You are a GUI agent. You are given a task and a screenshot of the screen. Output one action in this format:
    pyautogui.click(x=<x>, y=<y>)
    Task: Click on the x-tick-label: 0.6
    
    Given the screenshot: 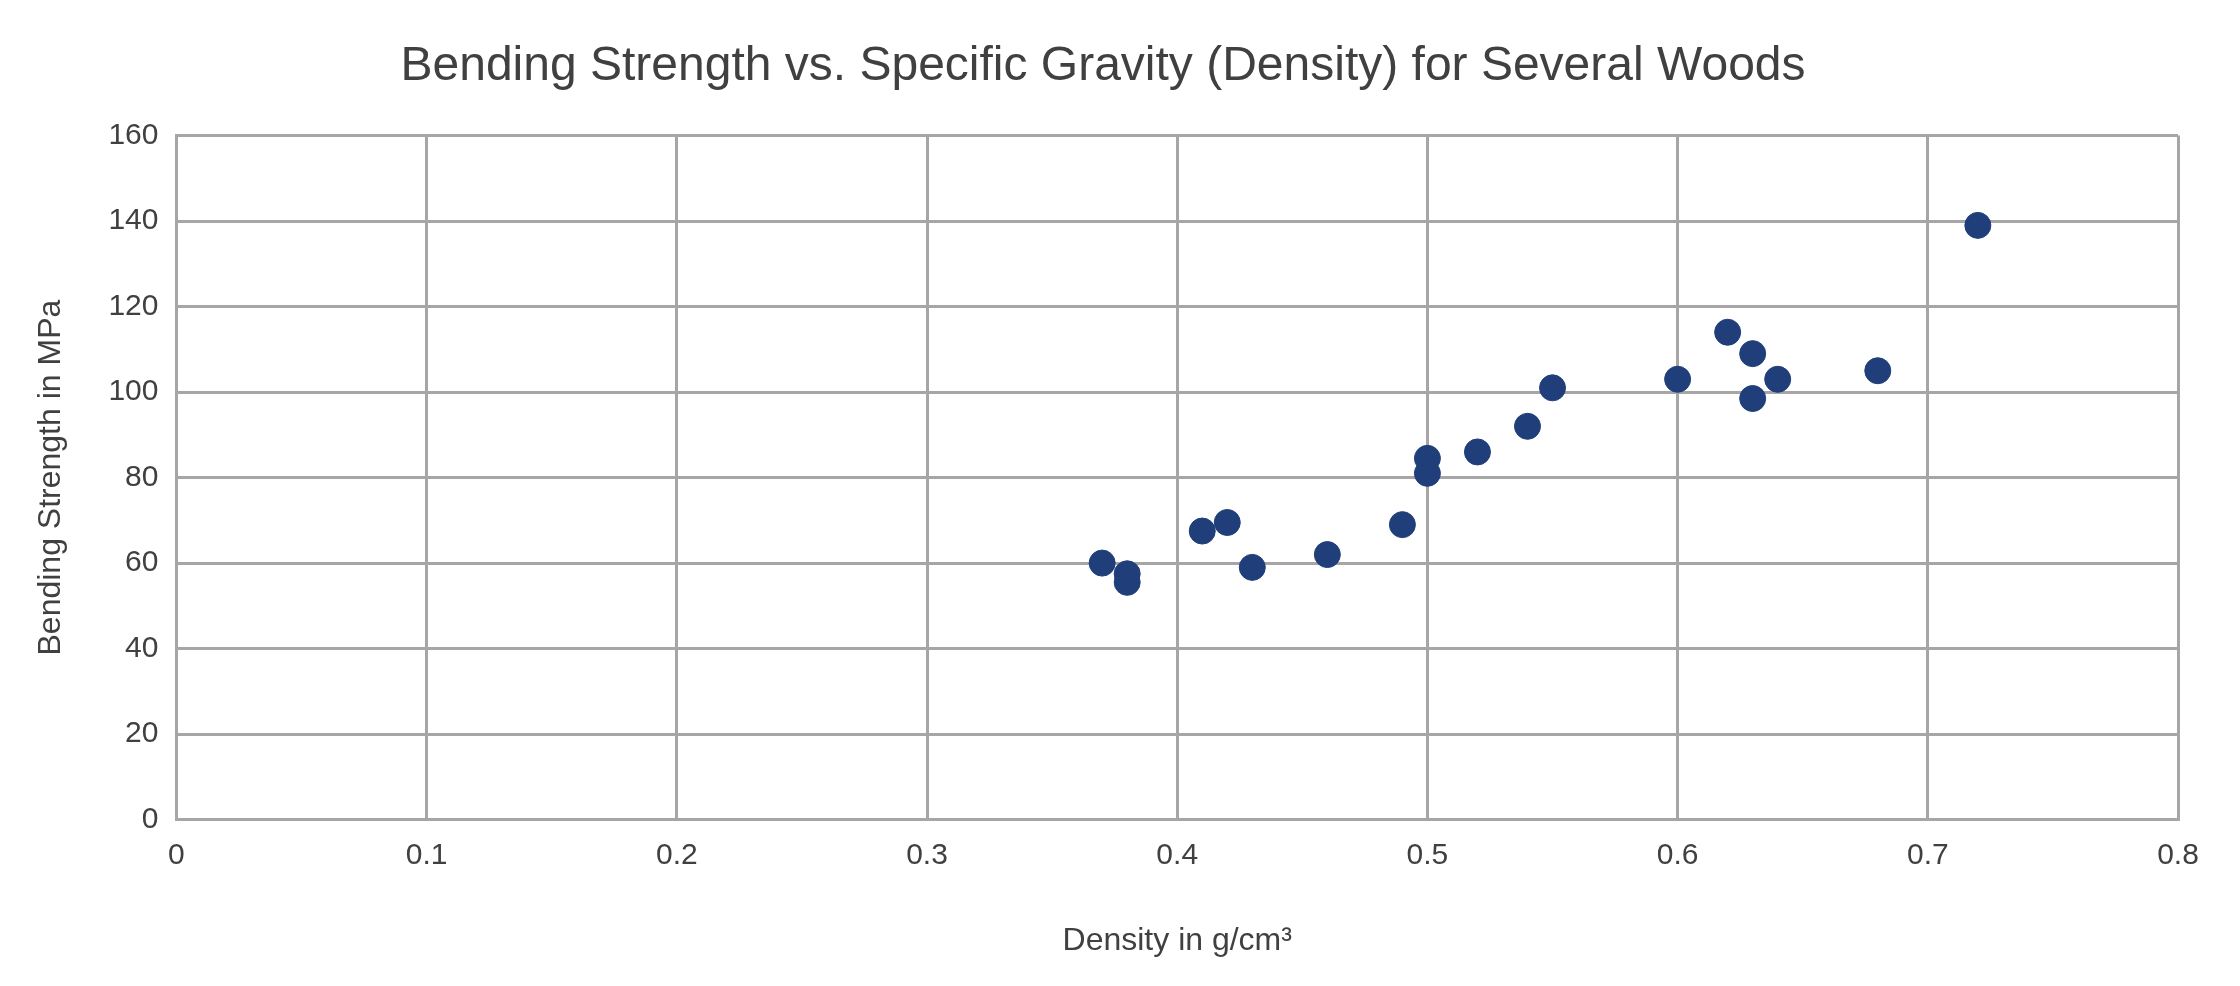 What is the action you would take?
    pyautogui.click(x=1677, y=853)
    